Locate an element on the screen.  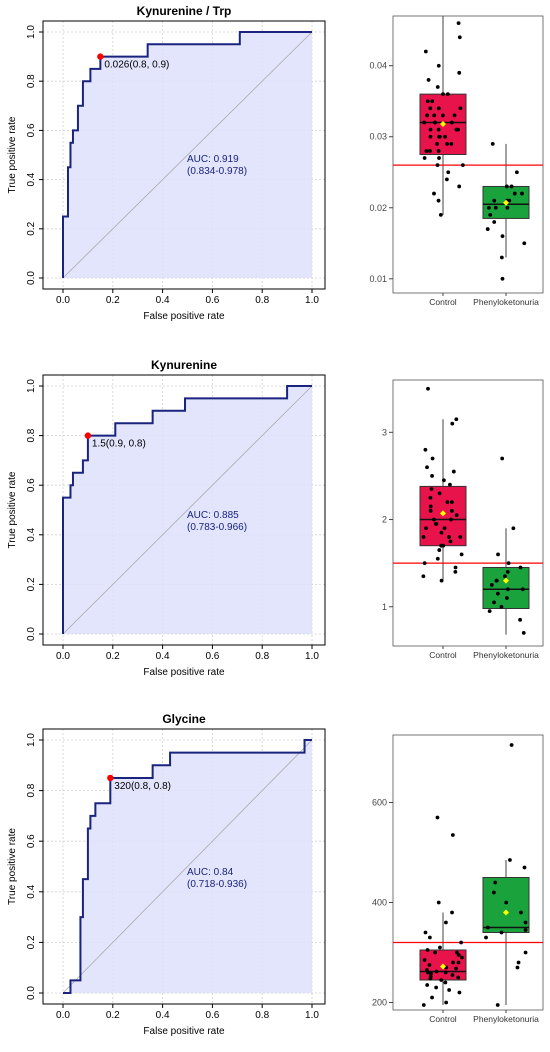
x-tick-label: 0.0 is located at coordinates (63, 1015).